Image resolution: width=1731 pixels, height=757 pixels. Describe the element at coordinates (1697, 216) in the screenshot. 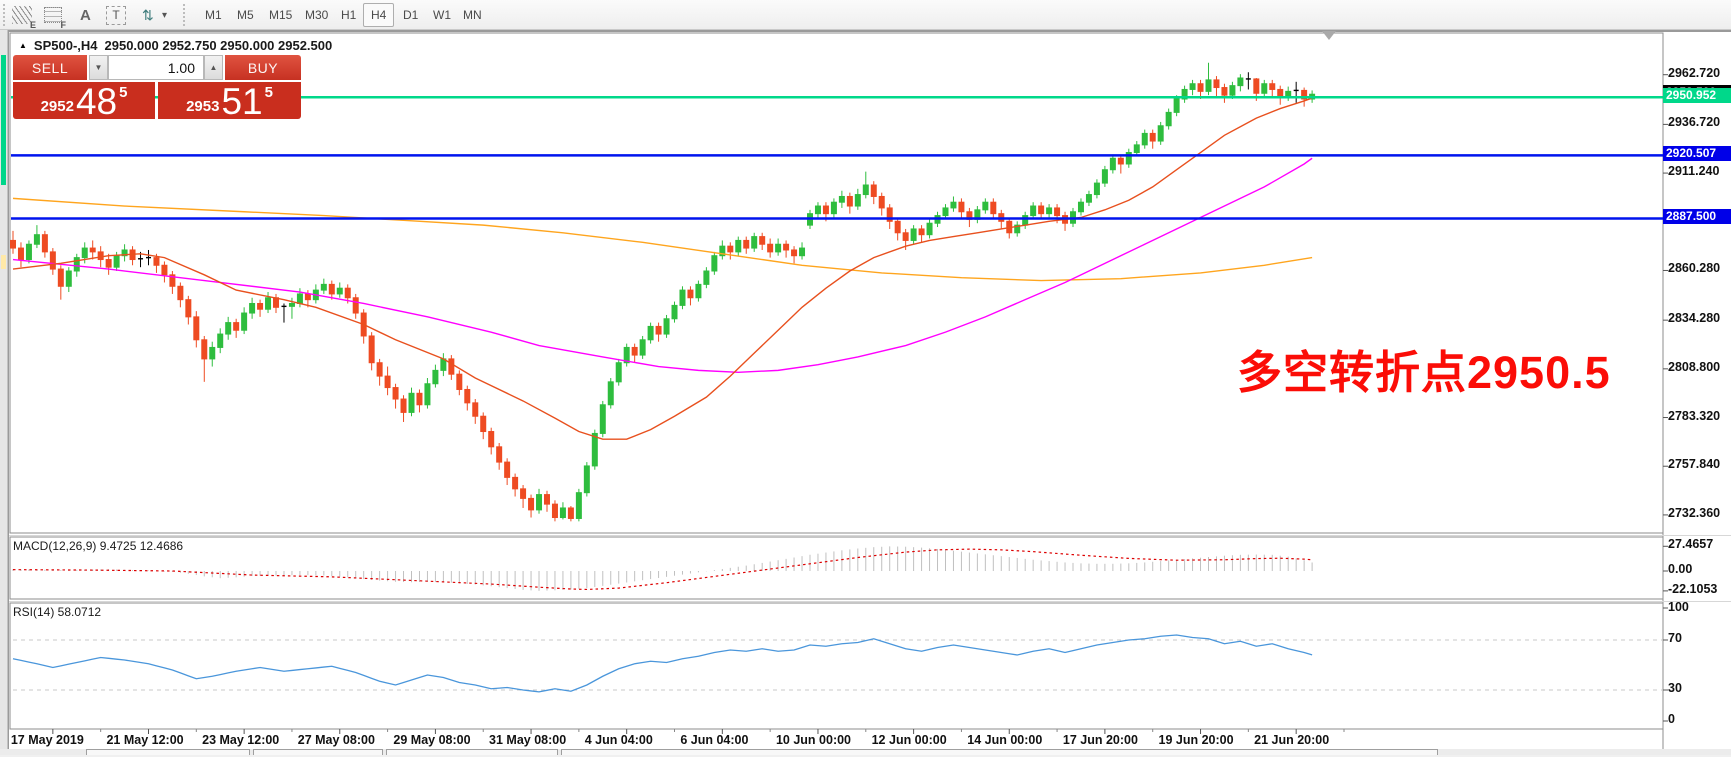

I see `blue-line-badge-lower: 2887.500` at that location.